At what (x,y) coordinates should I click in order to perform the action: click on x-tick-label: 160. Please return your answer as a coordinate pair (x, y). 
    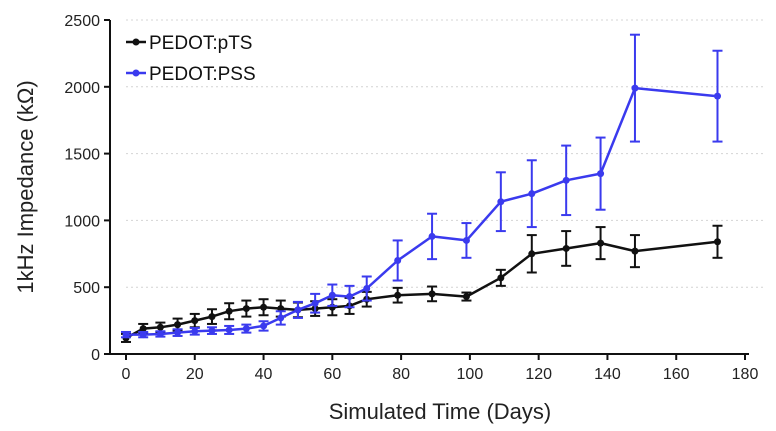
    Looking at the image, I should click on (676, 374).